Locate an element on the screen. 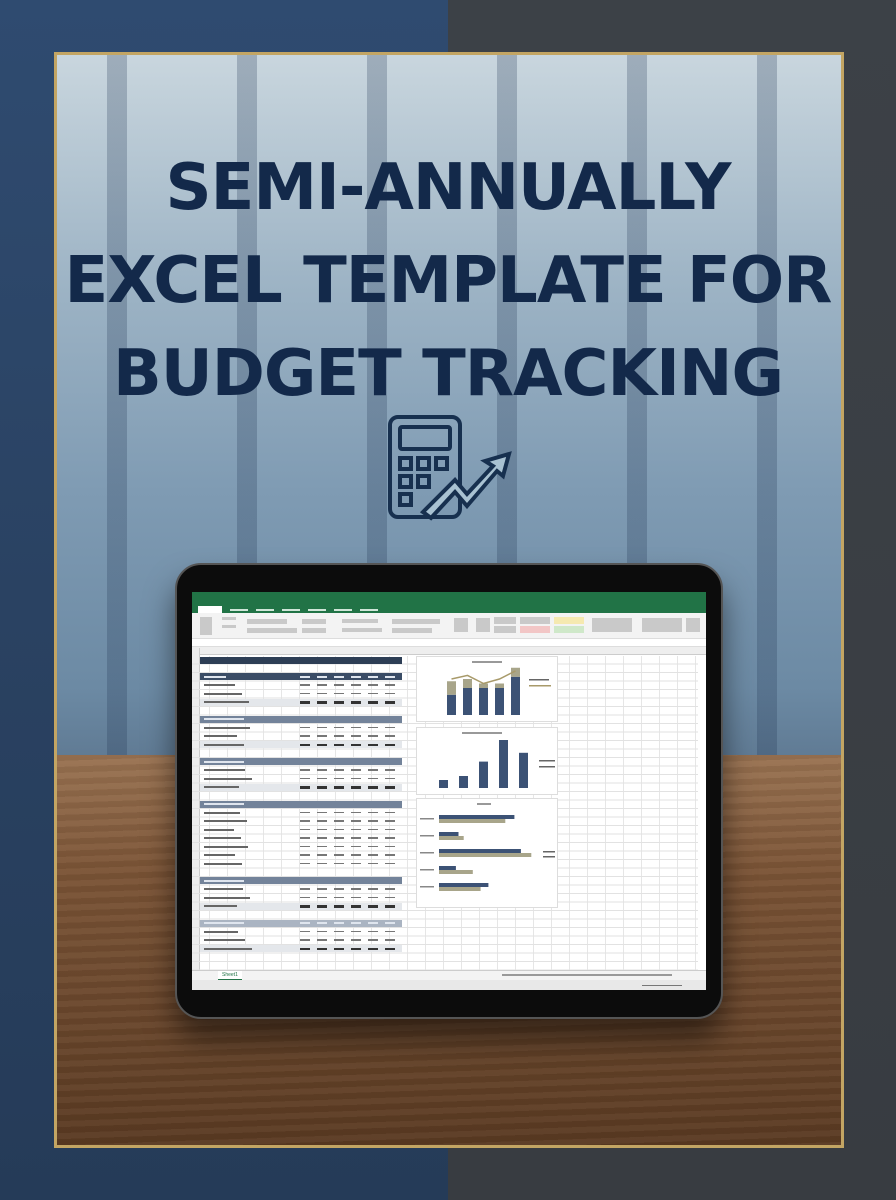 This screenshot has width=896, height=1200. chart-horizontal-bar is located at coordinates (487, 853).